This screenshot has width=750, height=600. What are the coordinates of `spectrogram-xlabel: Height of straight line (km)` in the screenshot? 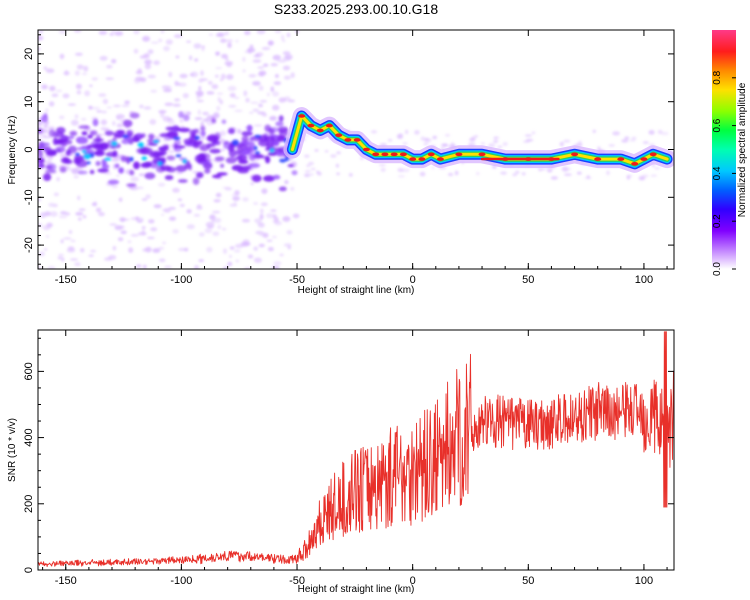 It's located at (356, 290).